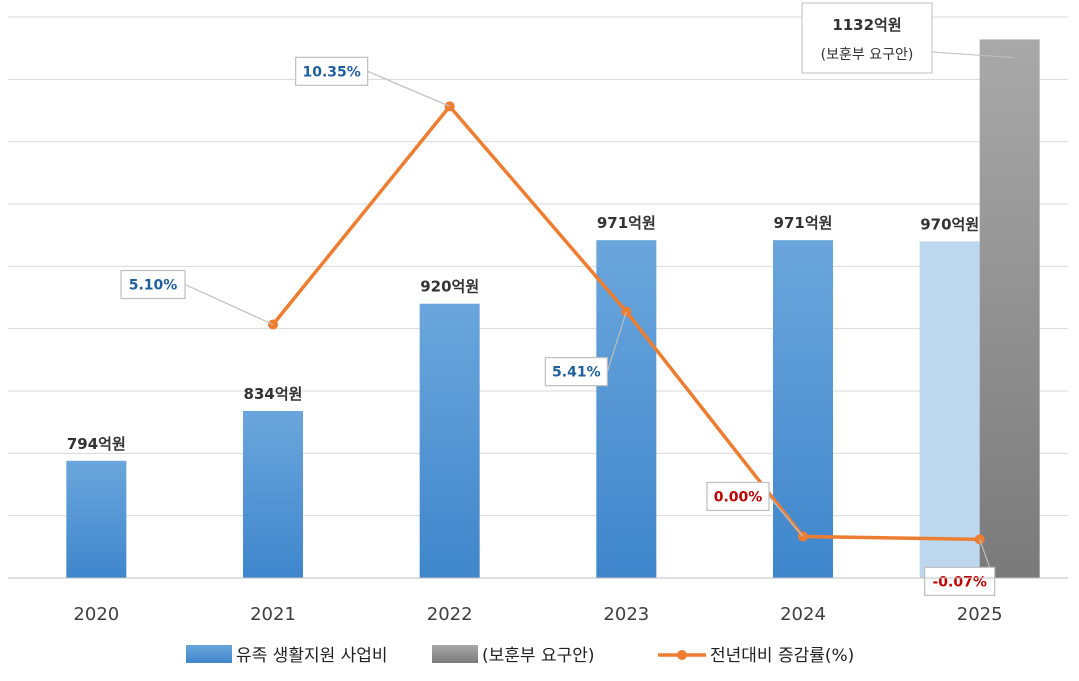 This screenshot has height=681, width=1079. Describe the element at coordinates (803, 409) in the screenshot. I see `bar-2024` at that location.